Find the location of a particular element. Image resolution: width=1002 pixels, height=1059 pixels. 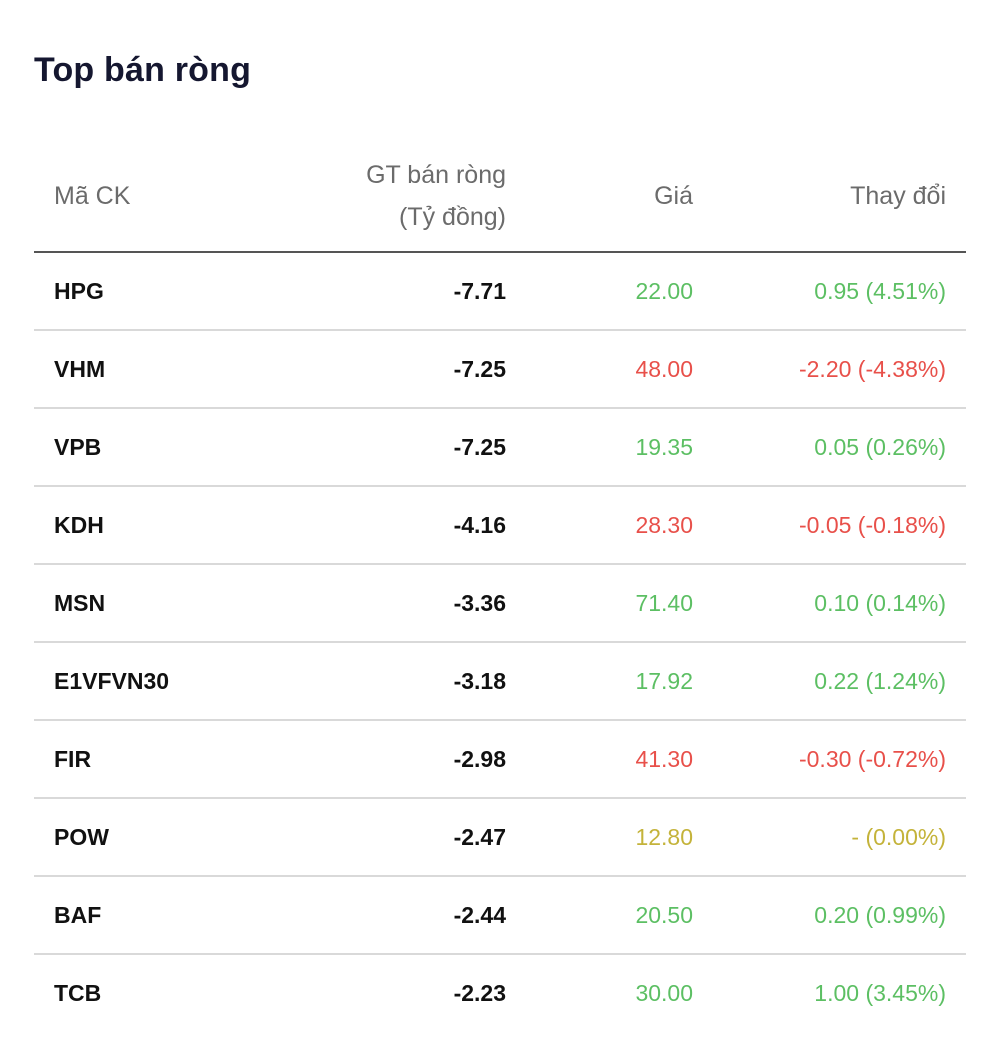

net-sell-value-cell: -3.18 is located at coordinates (408, 681).